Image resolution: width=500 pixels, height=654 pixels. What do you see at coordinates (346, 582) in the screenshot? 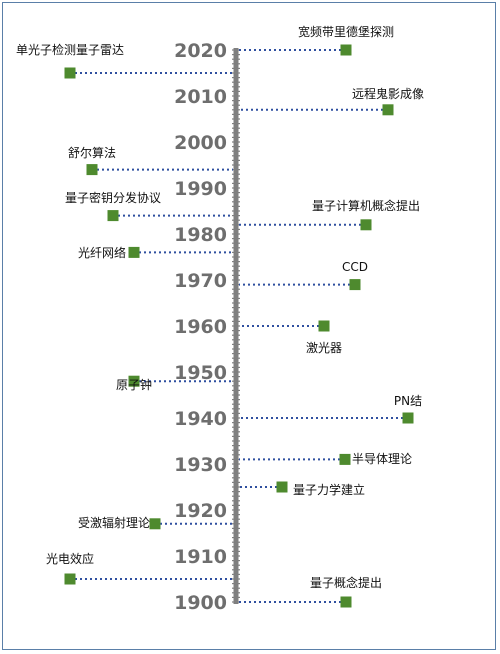
I see `event-label-0: 量子概念提出` at bounding box center [346, 582].